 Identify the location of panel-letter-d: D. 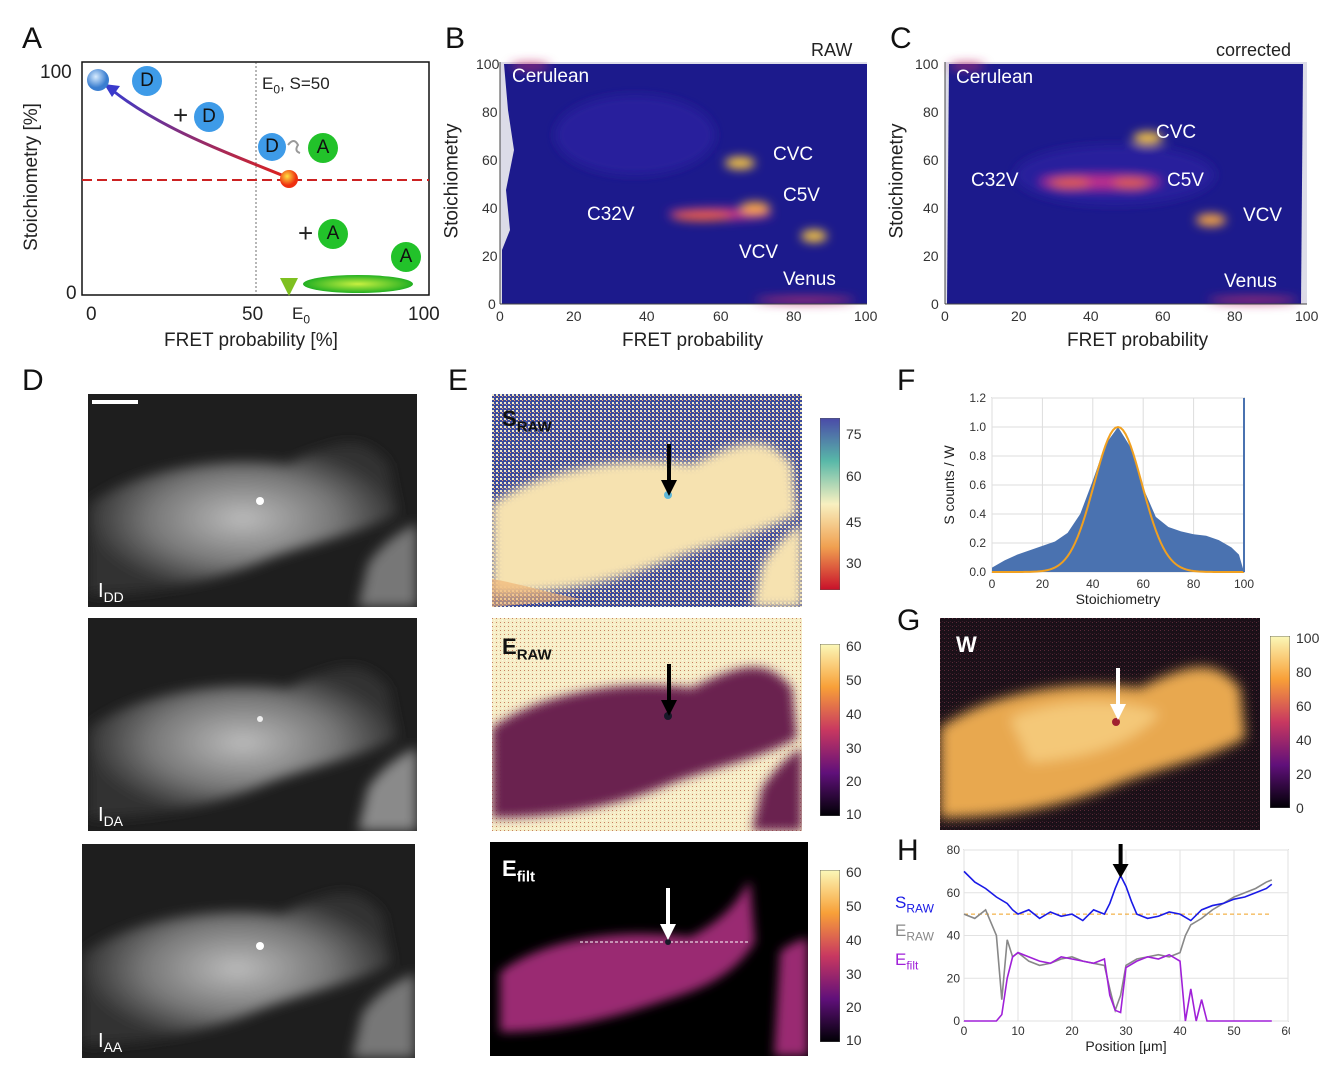
(33, 380).